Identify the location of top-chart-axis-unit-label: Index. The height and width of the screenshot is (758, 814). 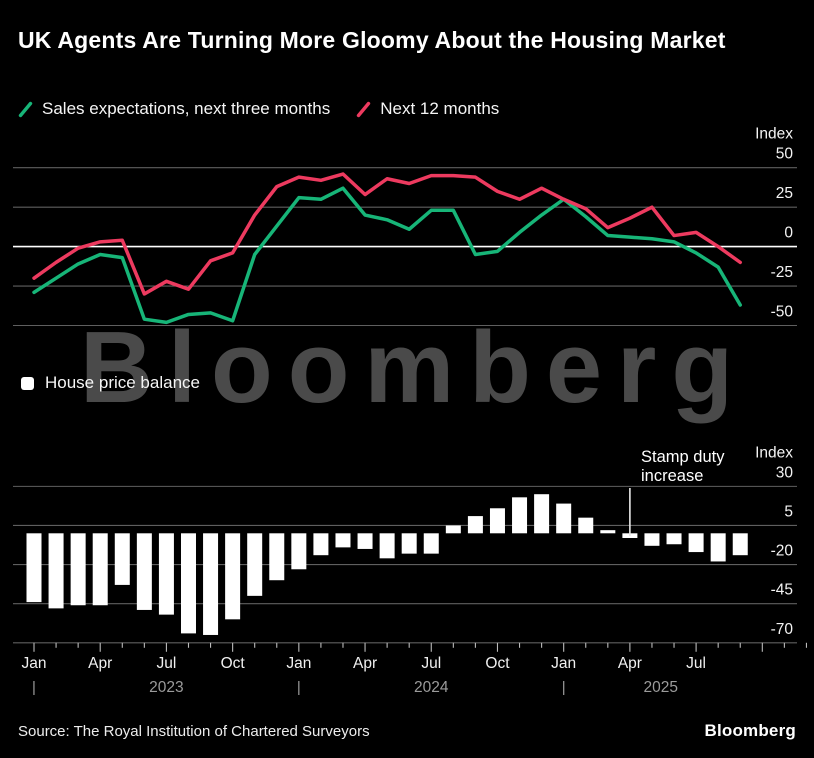
(774, 134).